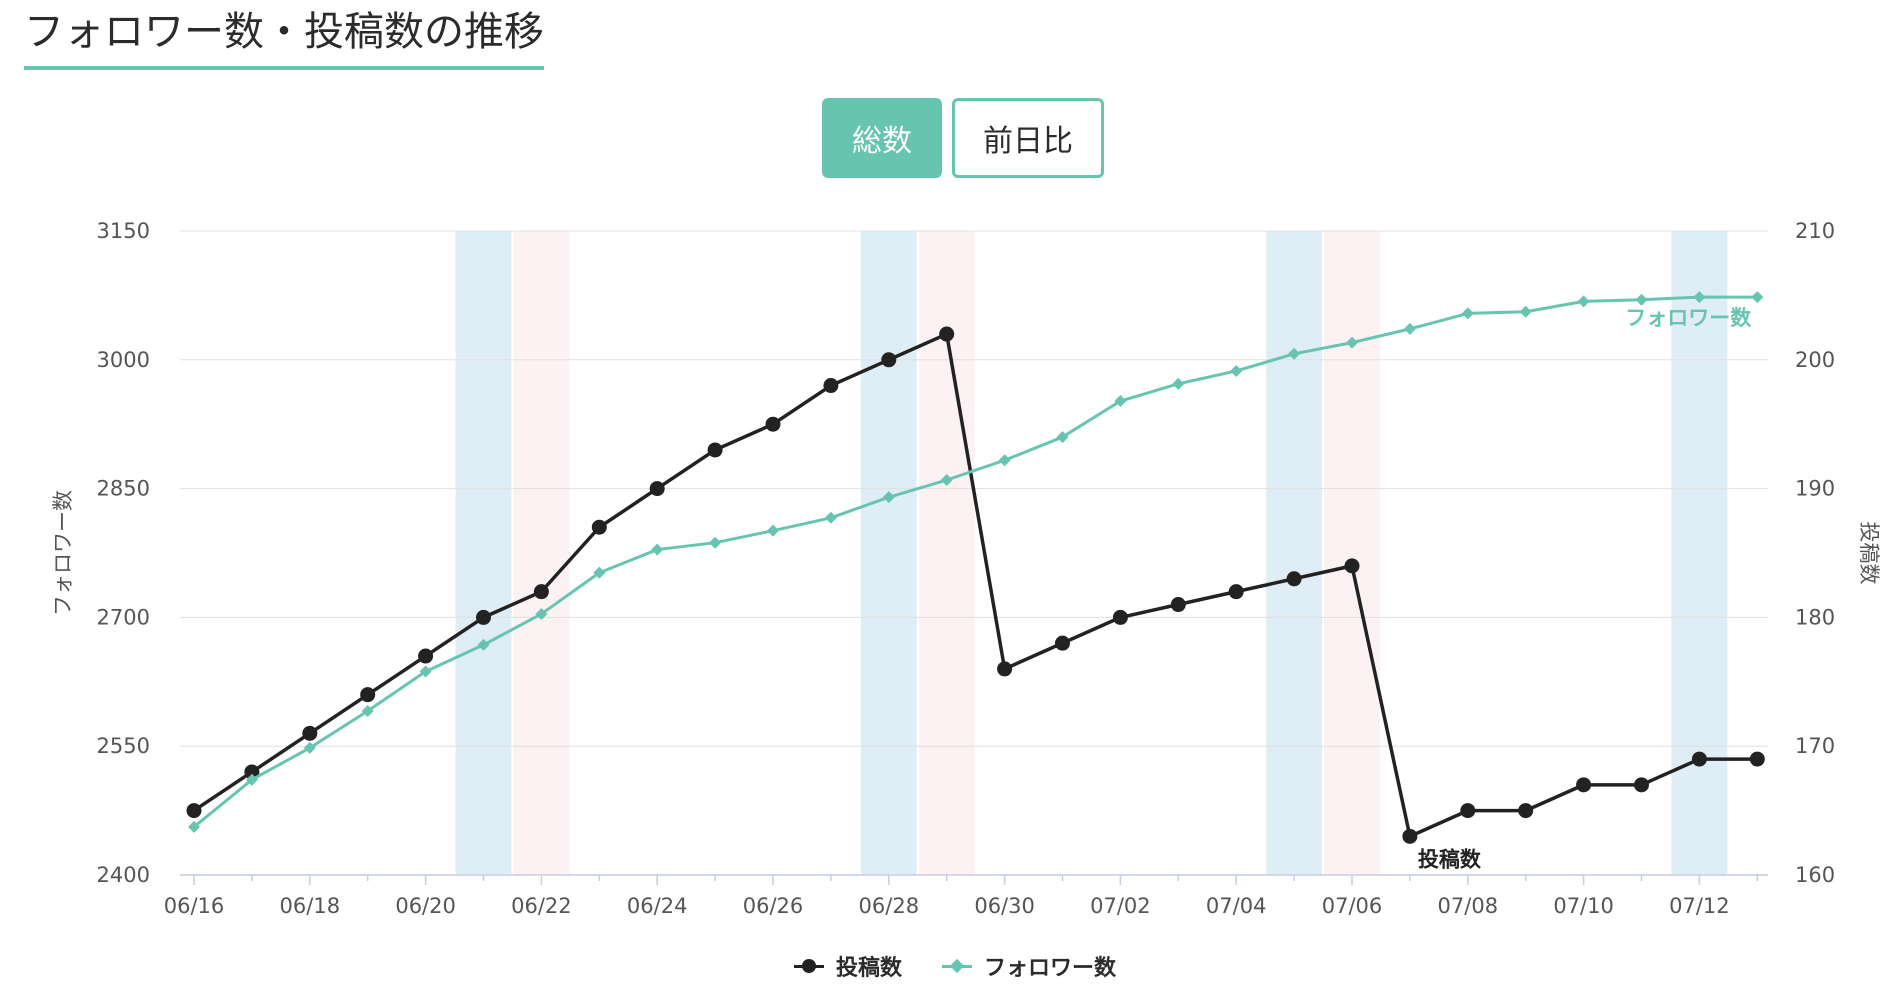 The width and height of the screenshot is (1902, 988). I want to click on y-left-axis-title: フォロワー数, so click(63, 553).